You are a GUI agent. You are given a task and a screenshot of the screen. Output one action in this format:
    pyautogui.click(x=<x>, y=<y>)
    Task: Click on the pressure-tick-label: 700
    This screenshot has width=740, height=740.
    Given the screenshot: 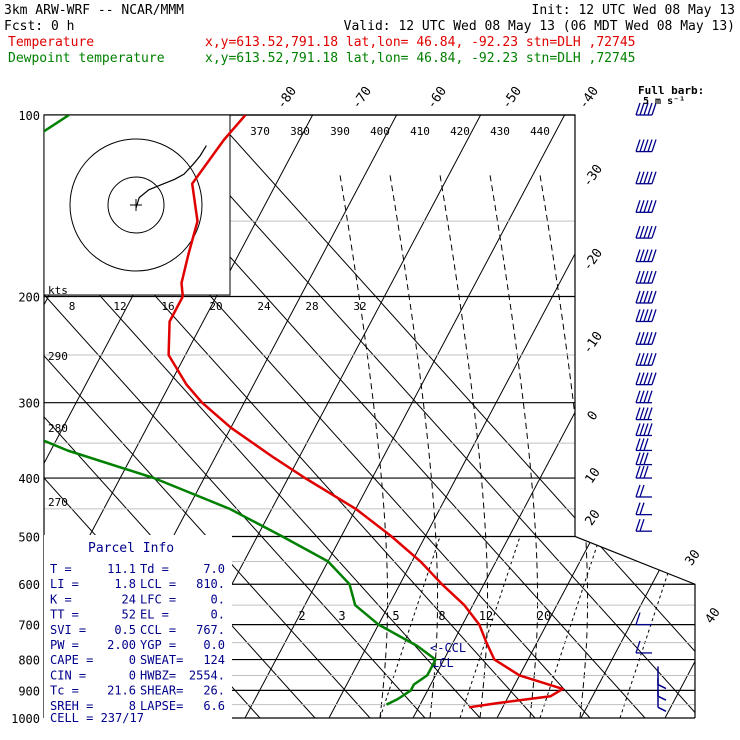 What is the action you would take?
    pyautogui.click(x=29, y=626)
    